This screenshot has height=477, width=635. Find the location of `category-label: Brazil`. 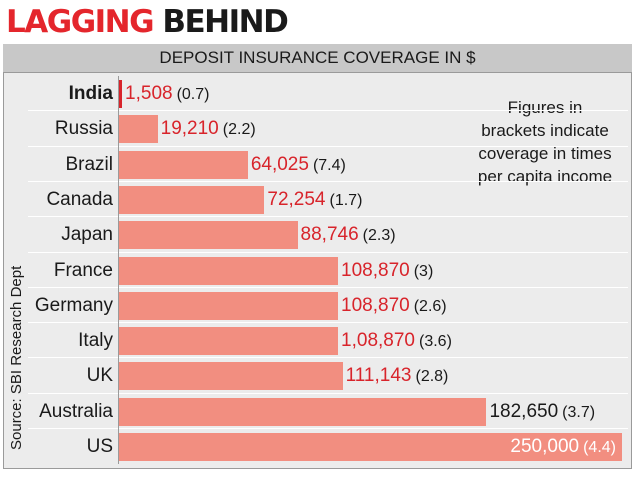

category-label: Brazil is located at coordinates (89, 164).